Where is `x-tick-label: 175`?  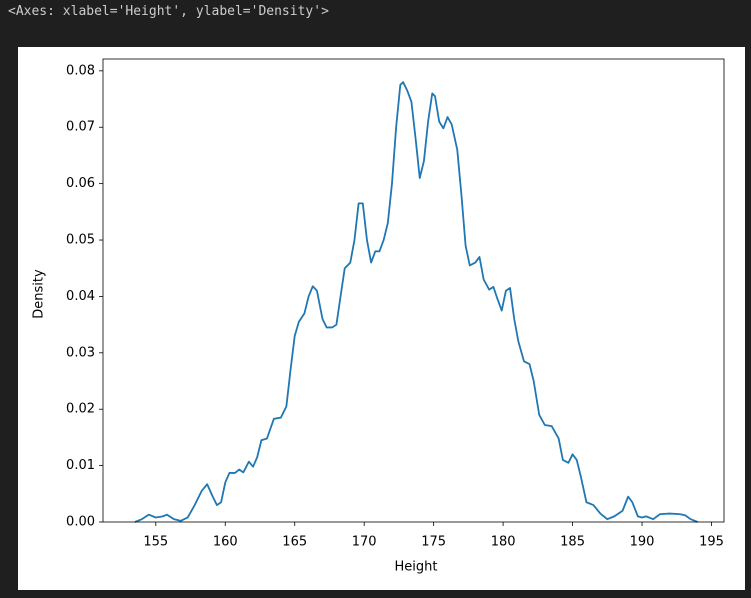
x-tick-label: 175 is located at coordinates (433, 542).